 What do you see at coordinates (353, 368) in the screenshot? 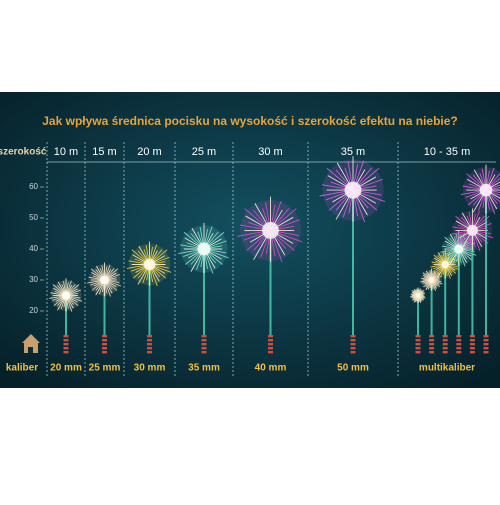
I see `x-tick-label: 50 mm` at bounding box center [353, 368].